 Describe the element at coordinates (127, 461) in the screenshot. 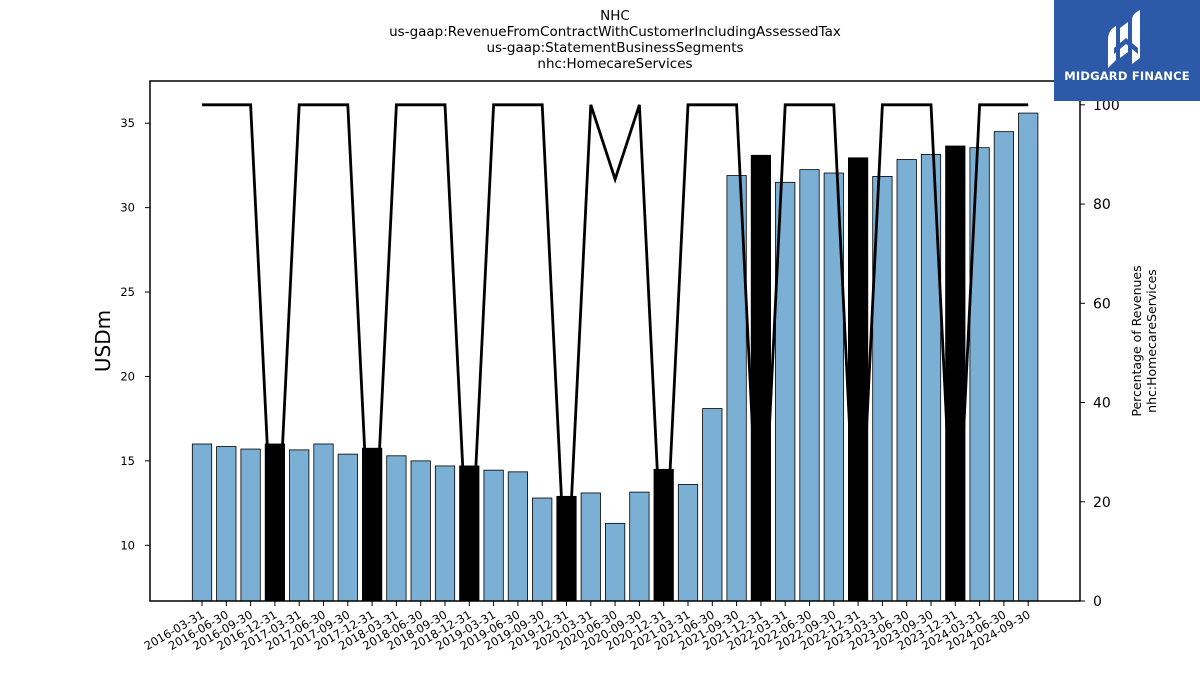

I see `y-tick-label: 15` at that location.